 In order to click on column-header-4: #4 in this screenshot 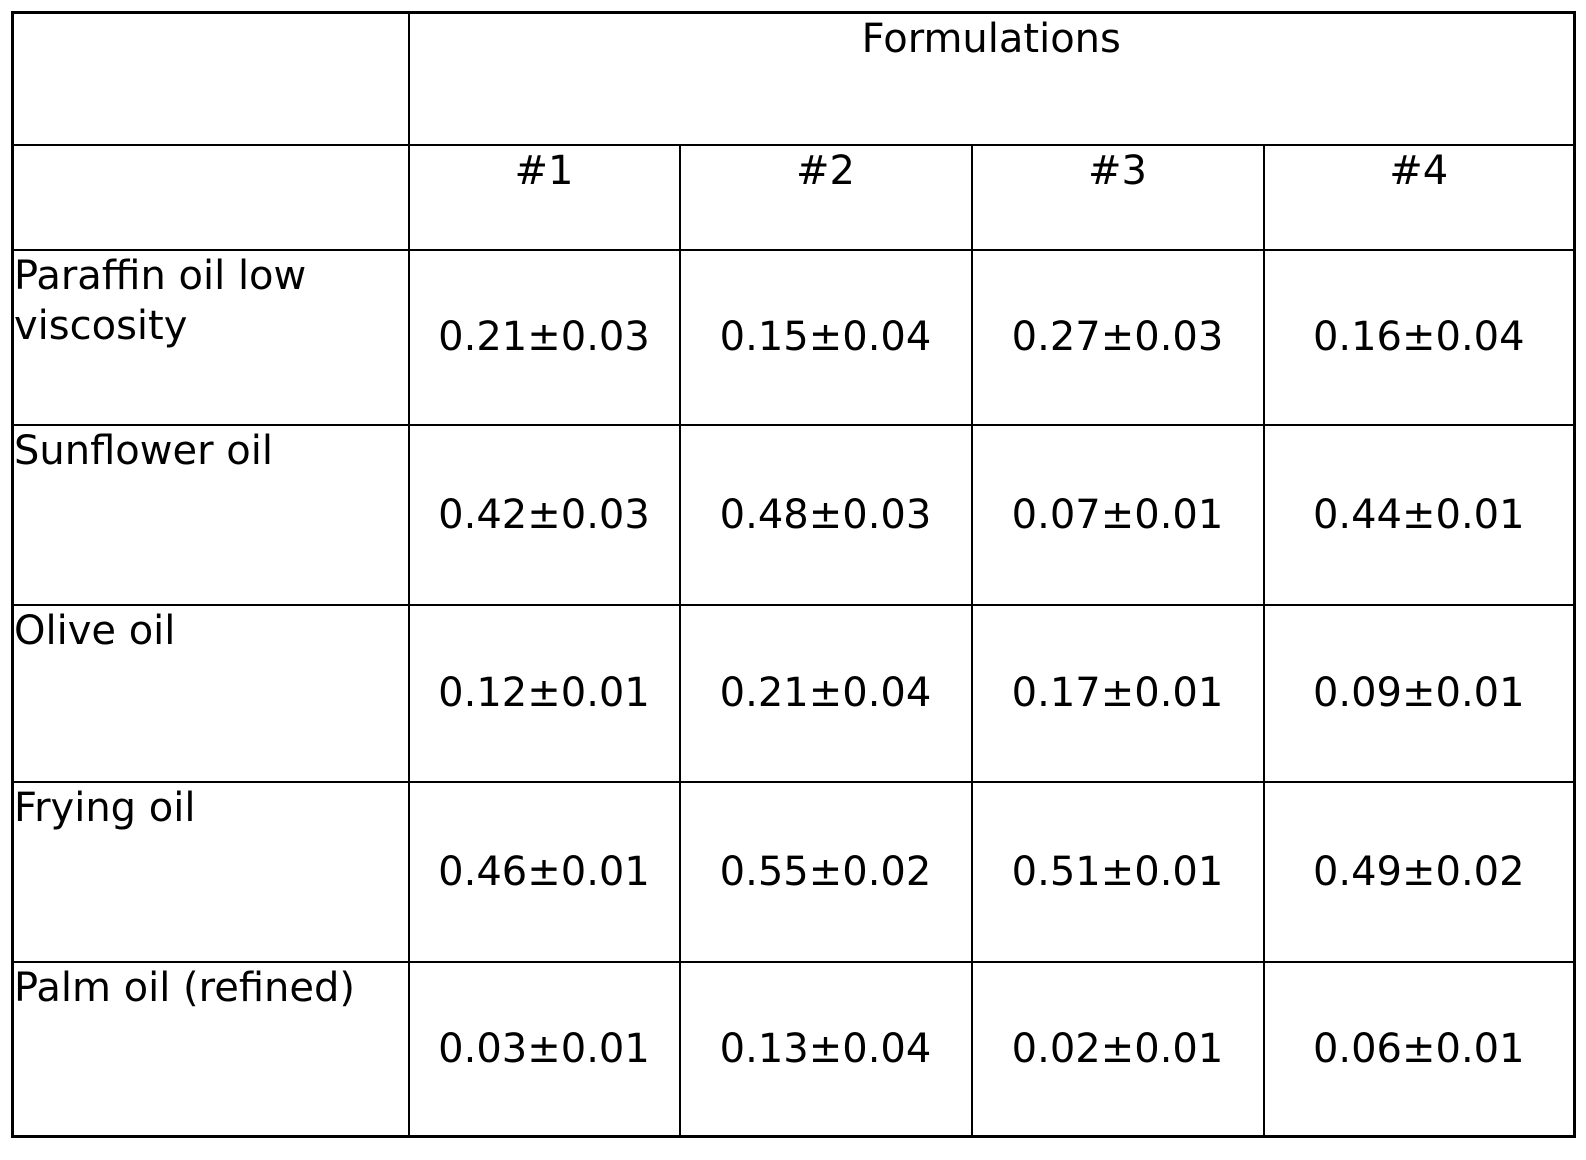, I will do `click(1419, 197)`.